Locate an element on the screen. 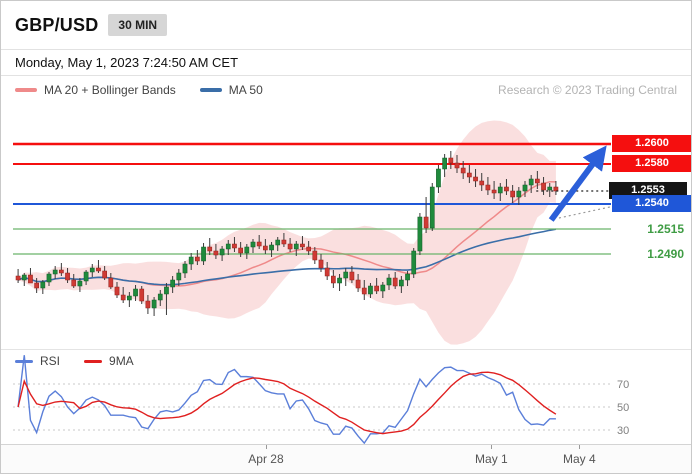 The image size is (692, 474). legend-9ma: 9MA is located at coordinates (109, 361).